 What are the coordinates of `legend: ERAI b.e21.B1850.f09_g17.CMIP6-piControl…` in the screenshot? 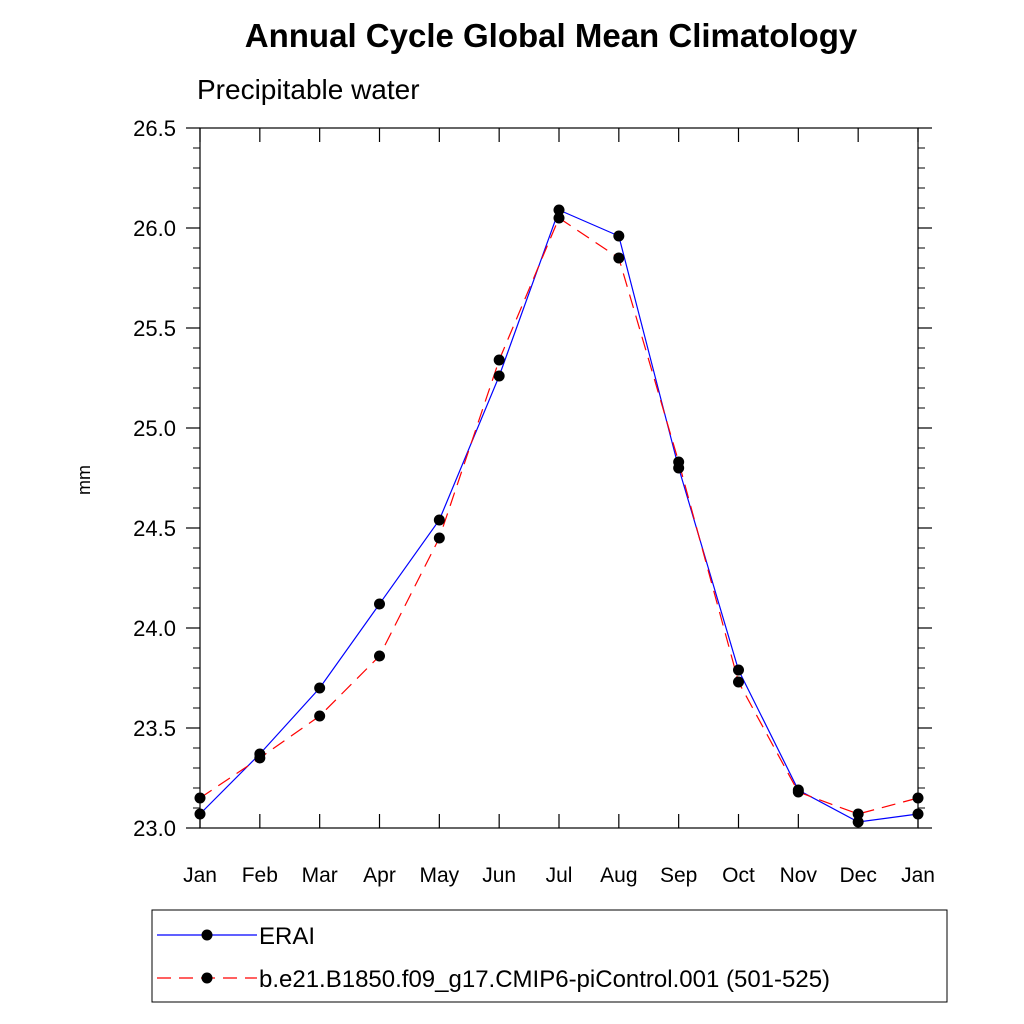 It's located at (549, 956).